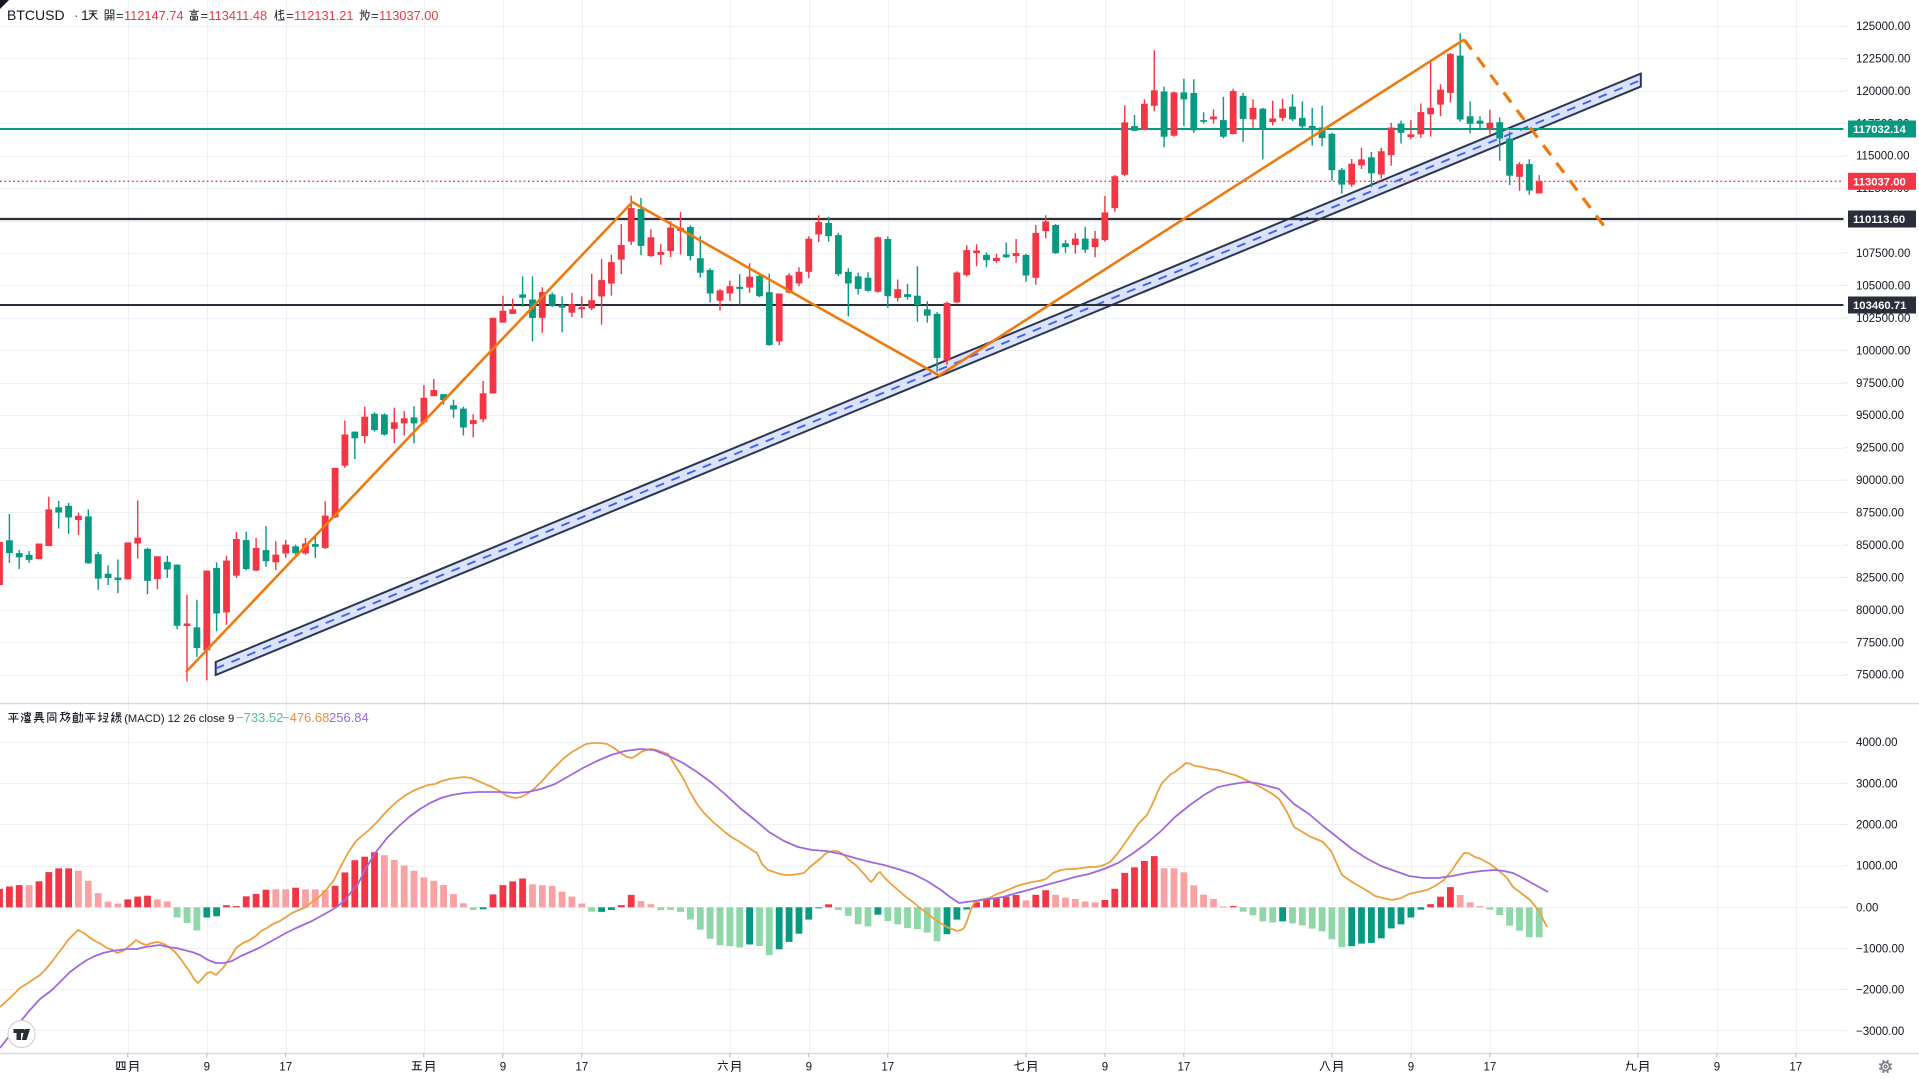 The height and width of the screenshot is (1079, 1919). What do you see at coordinates (1883, 27) in the screenshot?
I see `svg-text: 125000.00` at bounding box center [1883, 27].